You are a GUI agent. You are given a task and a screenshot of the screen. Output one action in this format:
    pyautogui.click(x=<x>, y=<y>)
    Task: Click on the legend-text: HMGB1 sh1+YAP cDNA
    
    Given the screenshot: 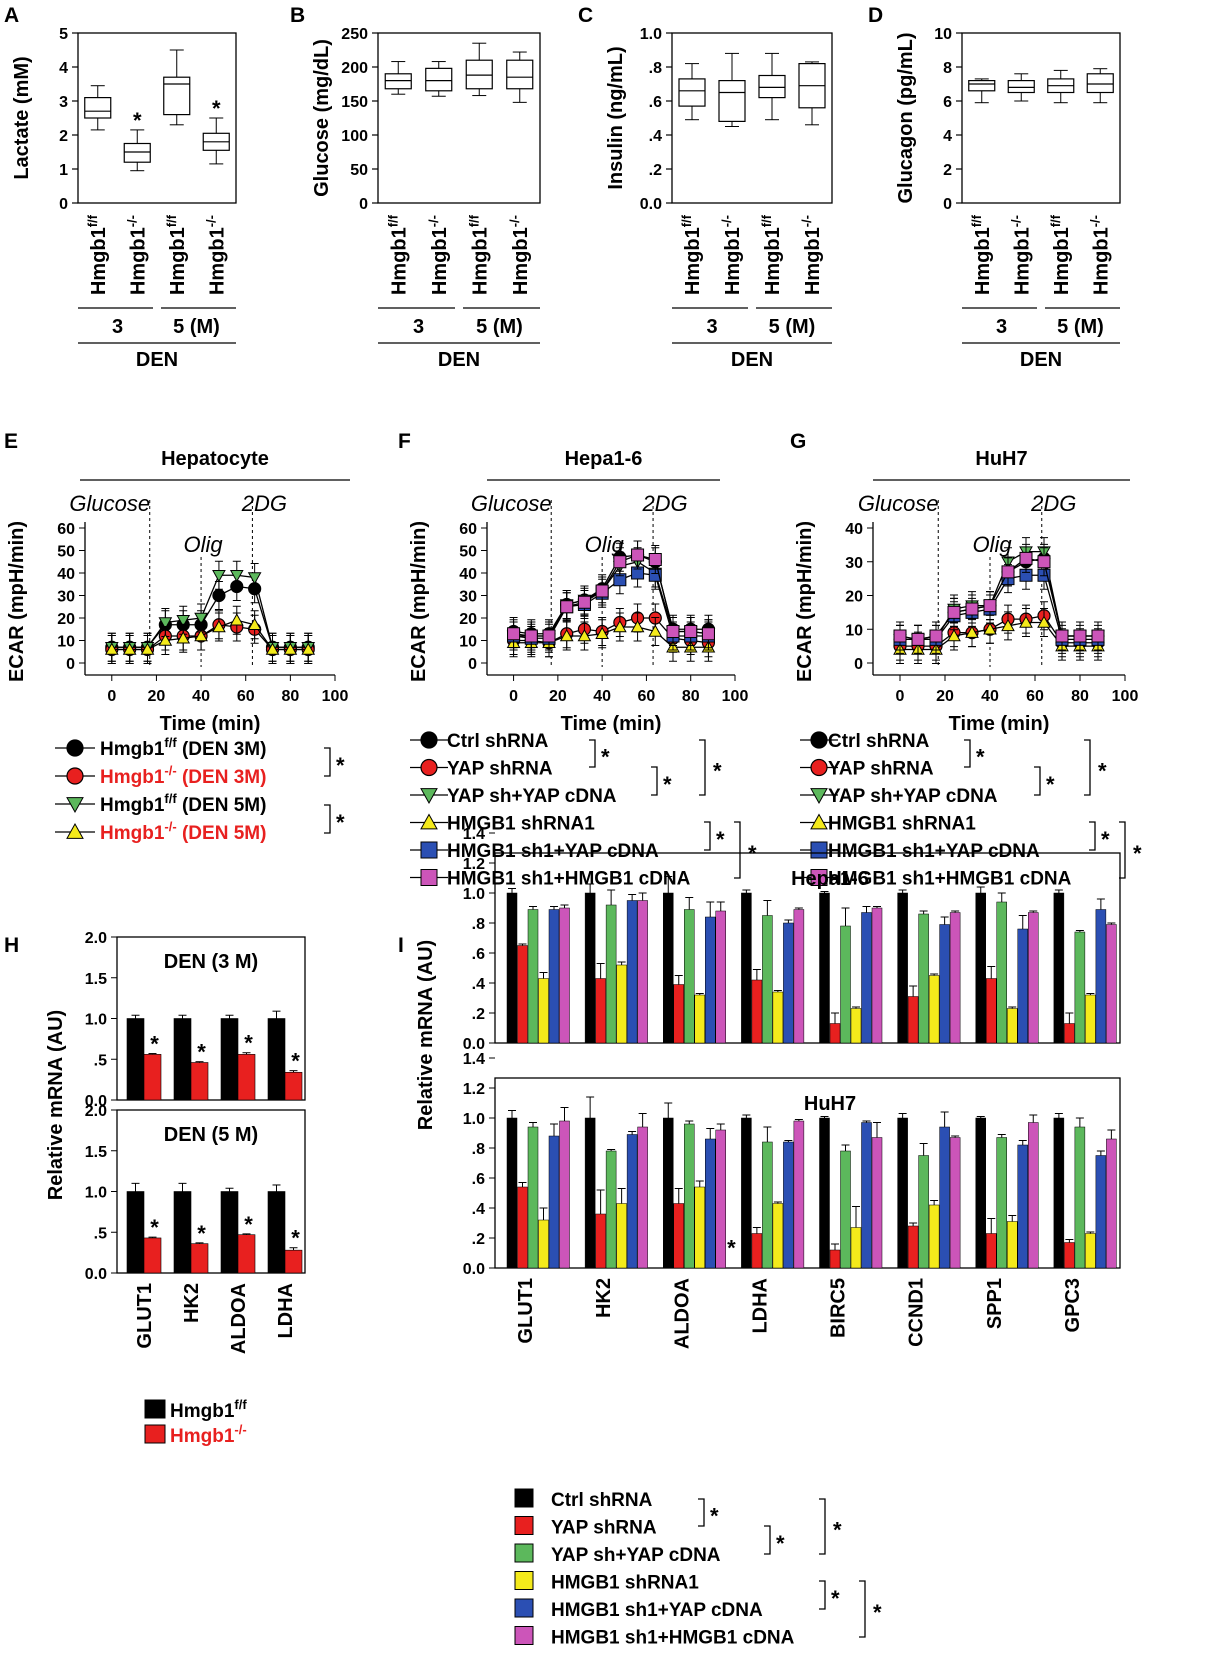 What is the action you would take?
    pyautogui.click(x=657, y=1610)
    